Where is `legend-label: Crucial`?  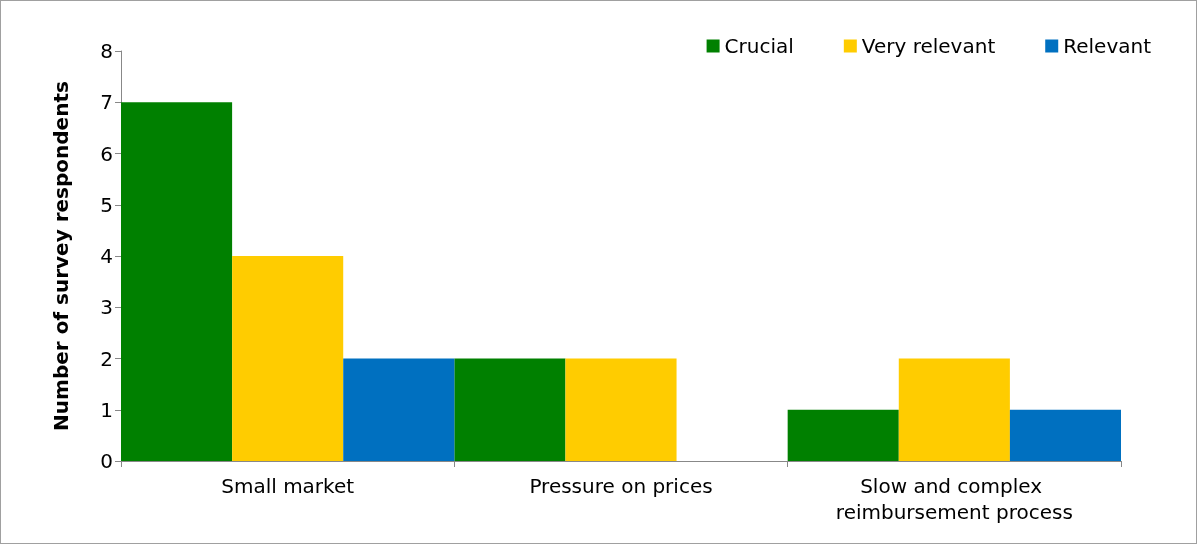
legend-label: Crucial is located at coordinates (759, 46).